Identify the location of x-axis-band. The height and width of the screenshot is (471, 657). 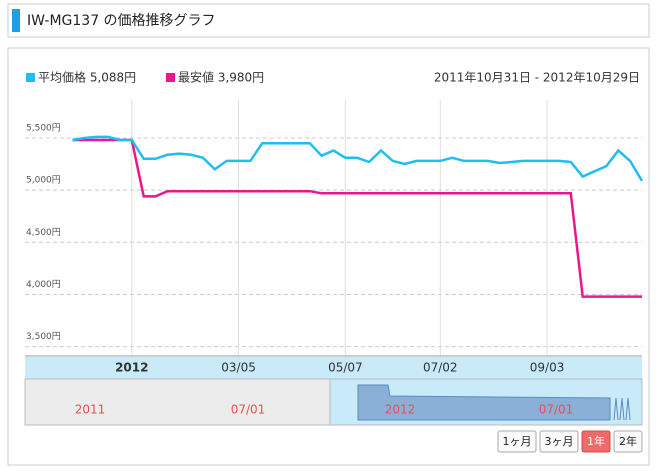
(333, 368).